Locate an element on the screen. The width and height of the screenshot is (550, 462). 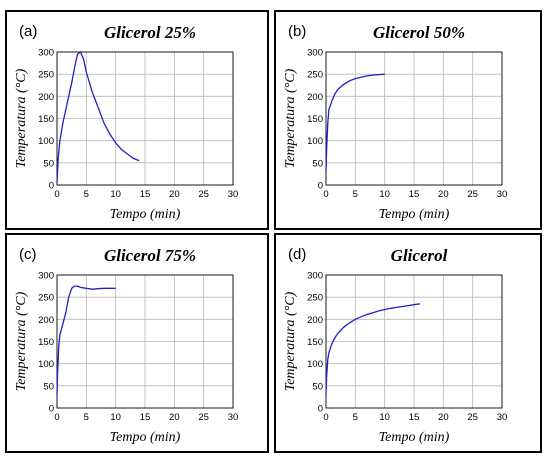
chart-title: Glicerol 75% is located at coordinates (150, 255).